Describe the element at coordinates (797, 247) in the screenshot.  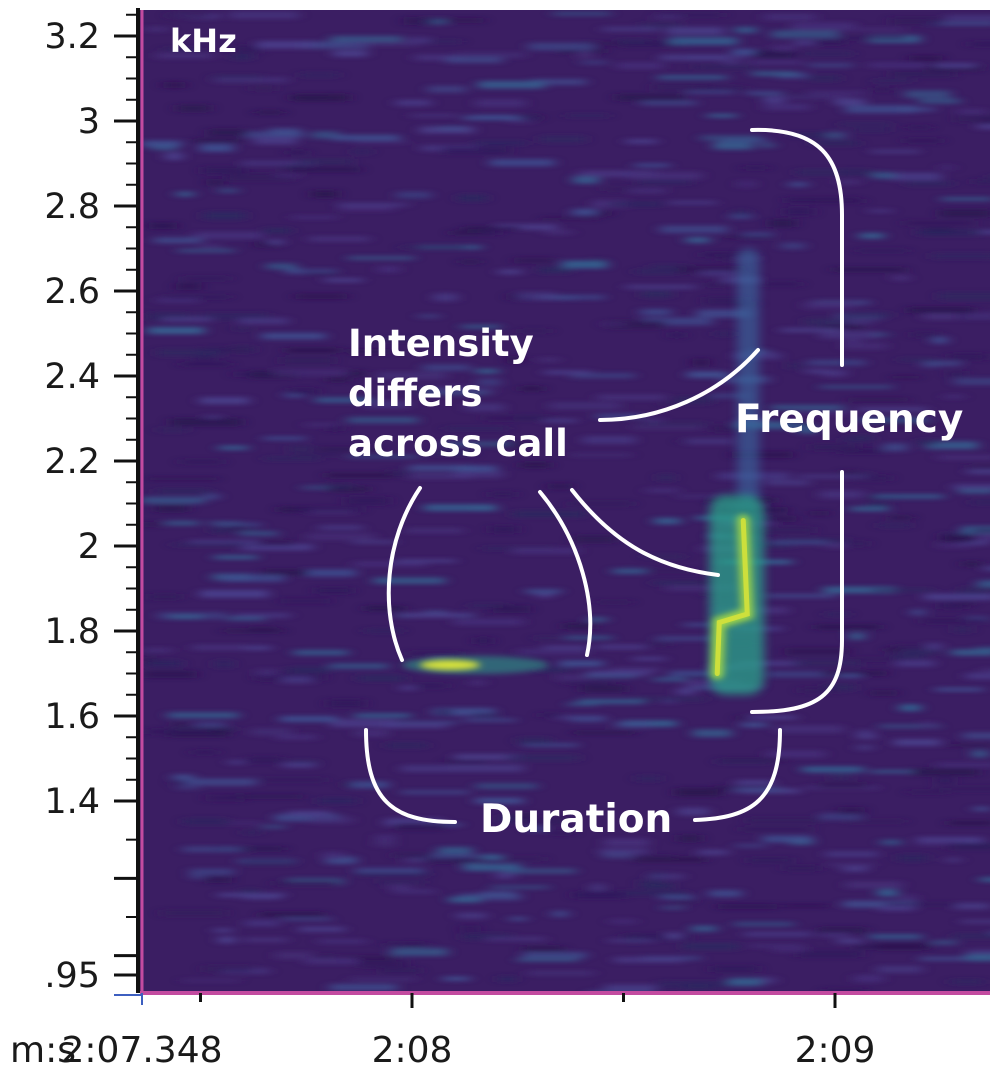
I see `frequency-bracket-top` at that location.